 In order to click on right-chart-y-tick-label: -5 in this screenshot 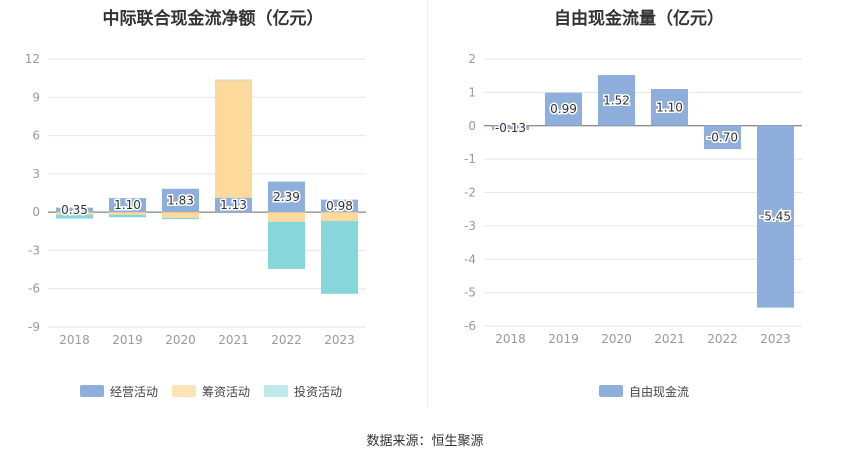, I will do `click(470, 293)`.